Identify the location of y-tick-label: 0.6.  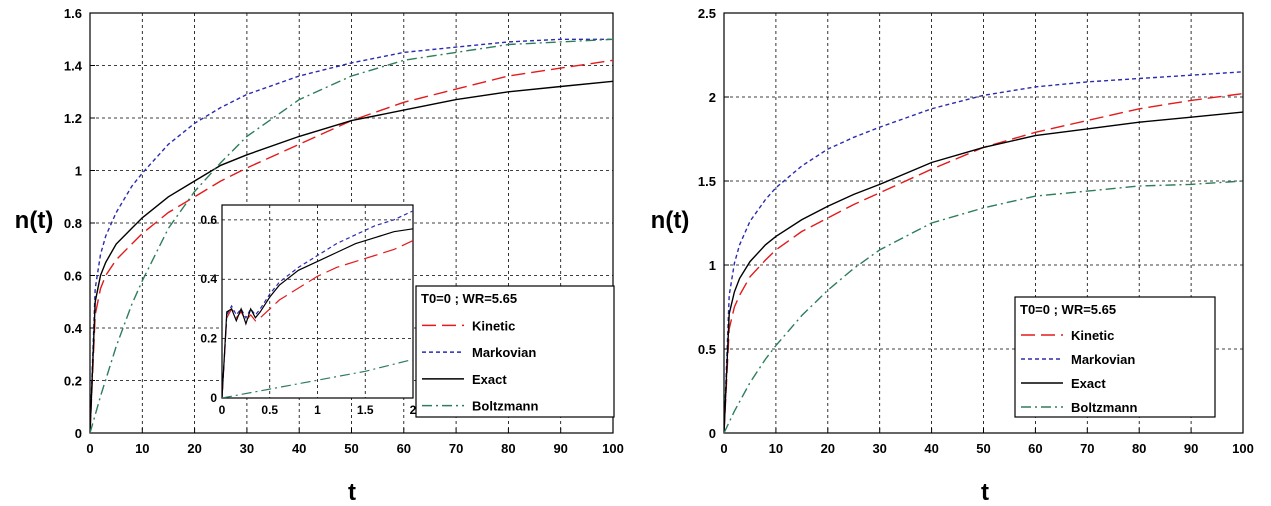
(73, 276).